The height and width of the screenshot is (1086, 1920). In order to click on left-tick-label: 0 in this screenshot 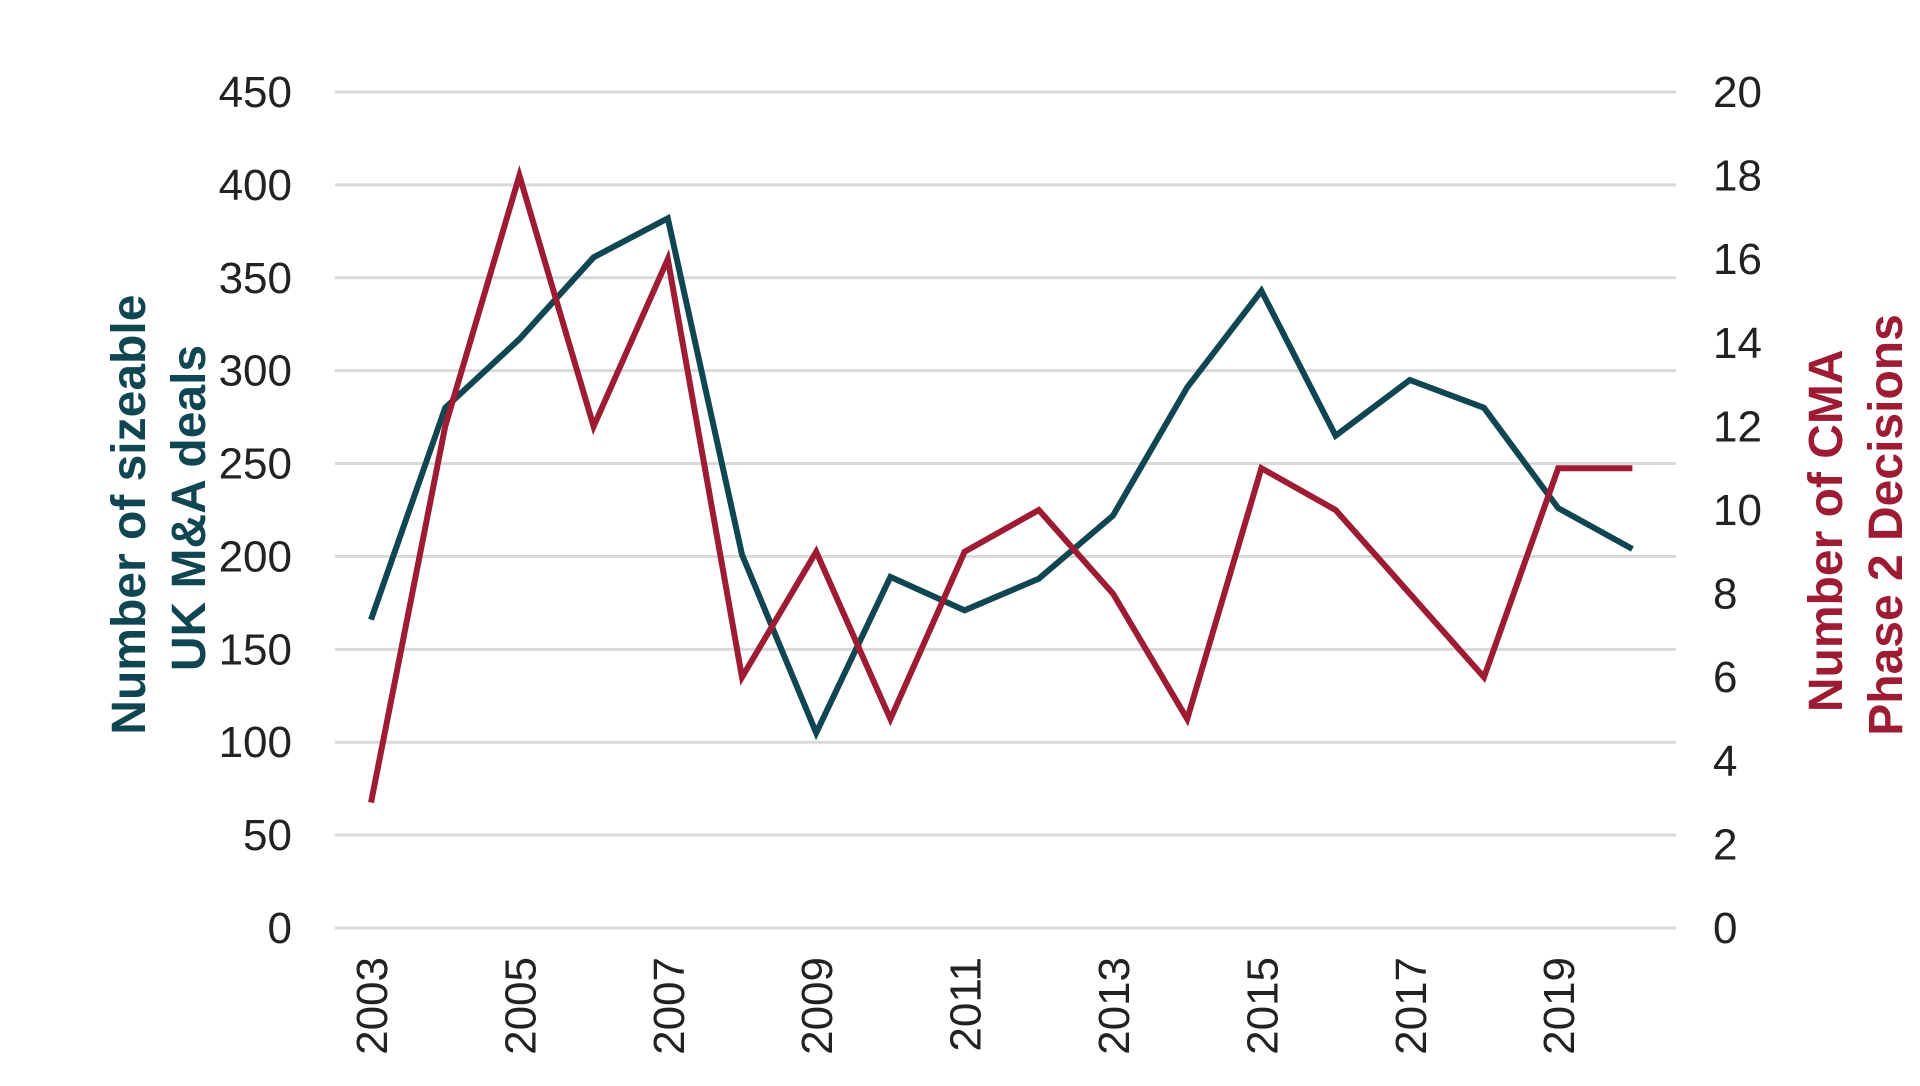, I will do `click(280, 928)`.